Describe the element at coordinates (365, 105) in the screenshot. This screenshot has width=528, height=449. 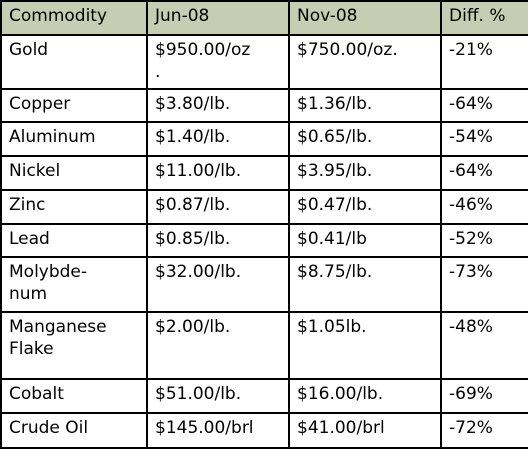
I see `table-cell: $1.36/lb.` at that location.